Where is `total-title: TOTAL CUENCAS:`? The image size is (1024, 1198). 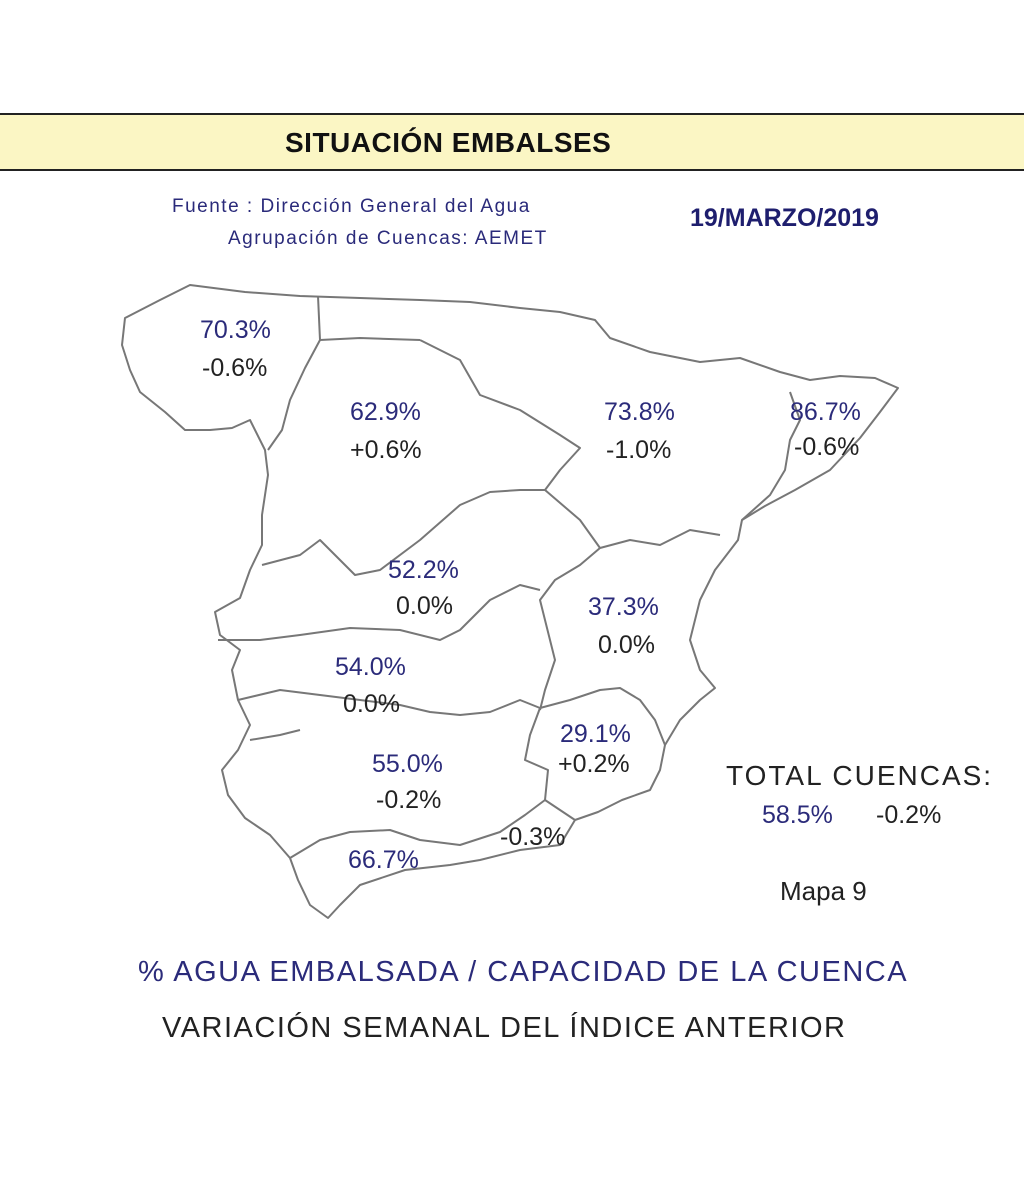 total-title: TOTAL CUENCAS: is located at coordinates (860, 775).